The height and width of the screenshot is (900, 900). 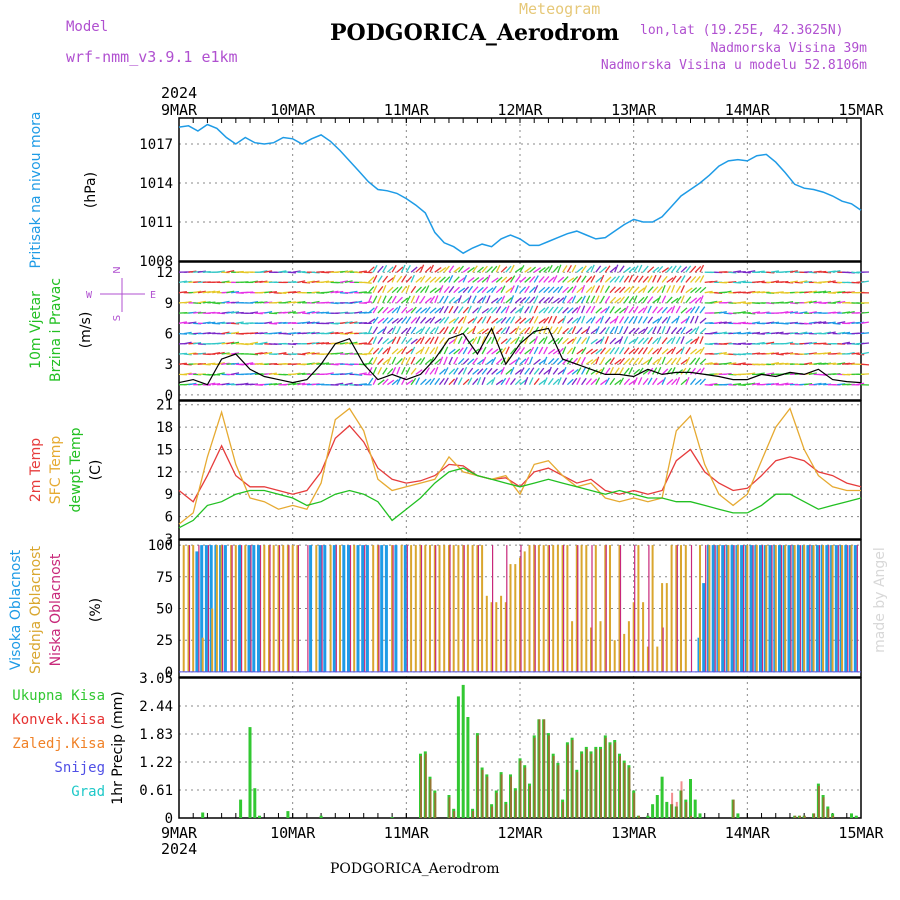 I want to click on precip-total-bar, so click(x=250, y=772).